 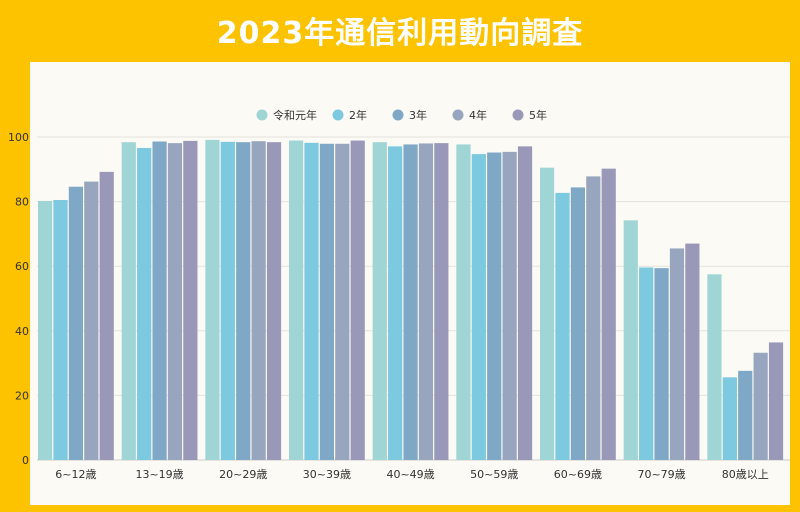 I want to click on legend-label: 5年, so click(x=538, y=115).